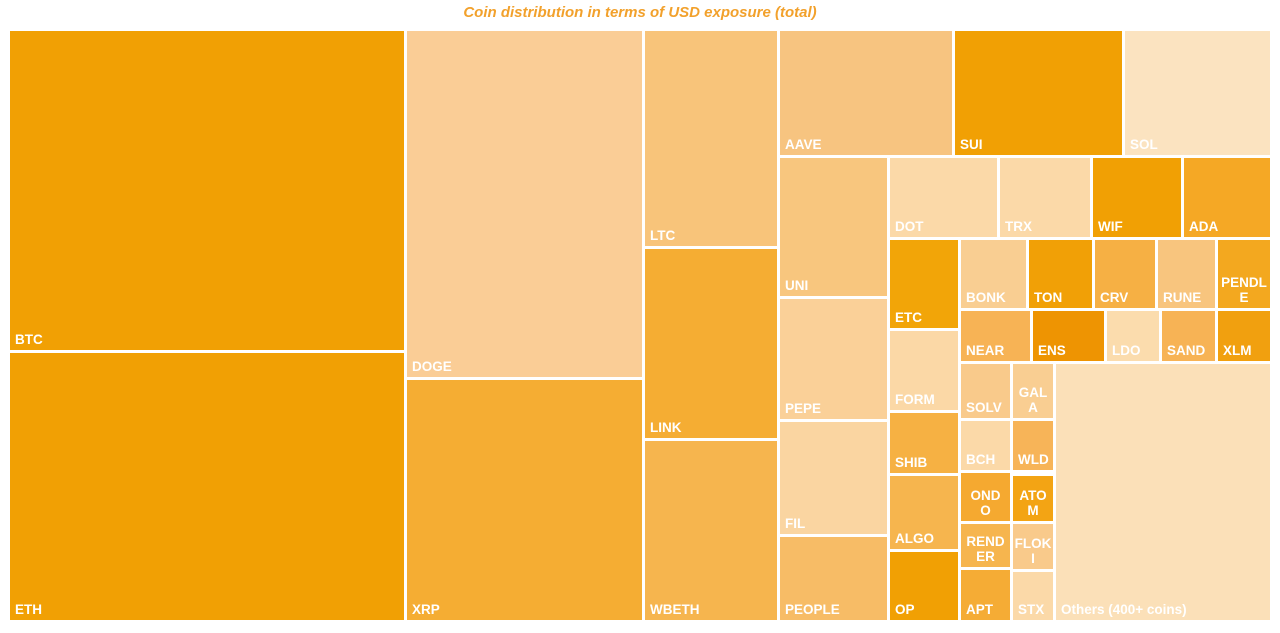 The height and width of the screenshot is (633, 1280). What do you see at coordinates (1033, 445) in the screenshot?
I see `treemap-tile-wld: WLD` at bounding box center [1033, 445].